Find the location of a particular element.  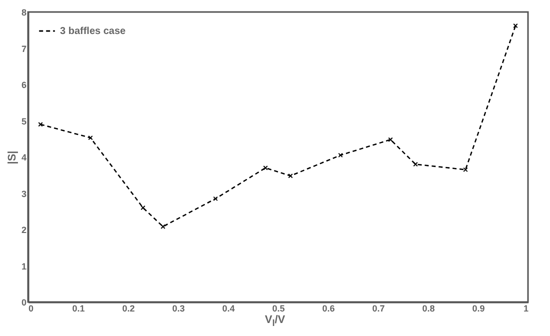

y-tick-label: 1 is located at coordinates (23, 266).